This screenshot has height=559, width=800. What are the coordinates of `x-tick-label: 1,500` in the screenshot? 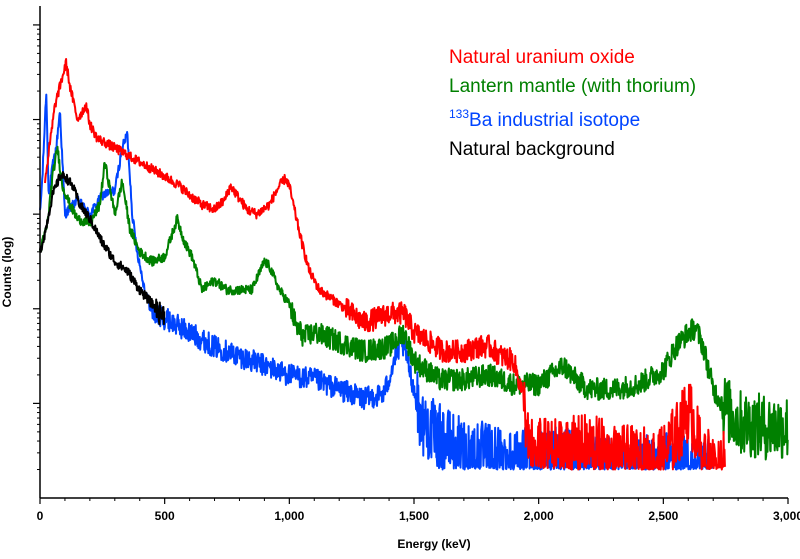 It's located at (414, 516).